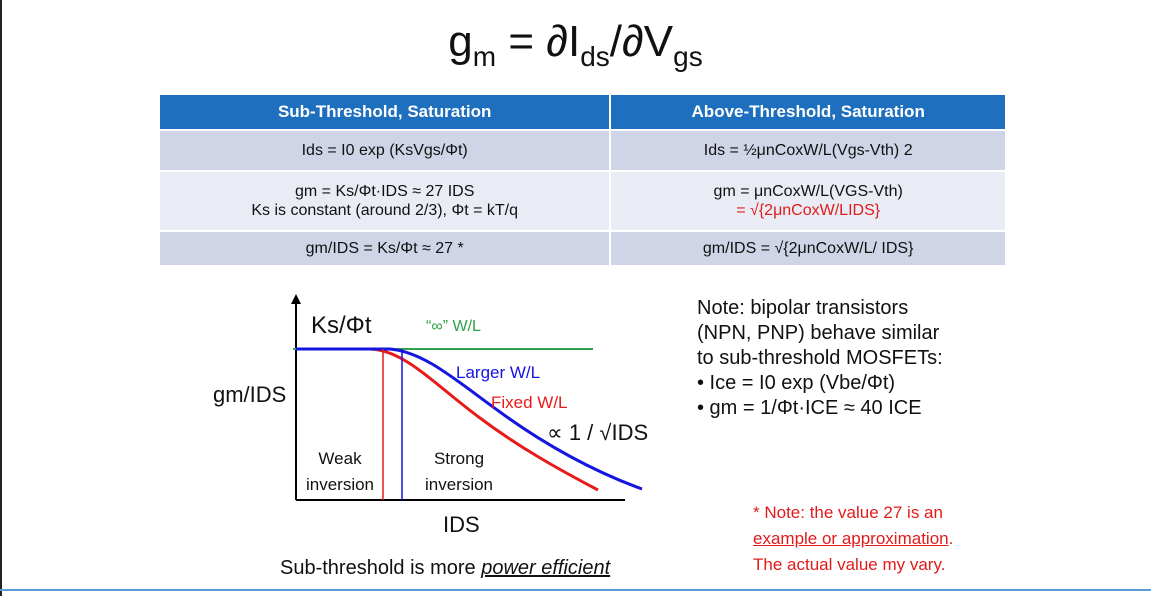 The height and width of the screenshot is (596, 1151). What do you see at coordinates (386, 150) in the screenshot?
I see `cell-ids-sub: Ids = I0 exp (KsVgs/Φt)` at bounding box center [386, 150].